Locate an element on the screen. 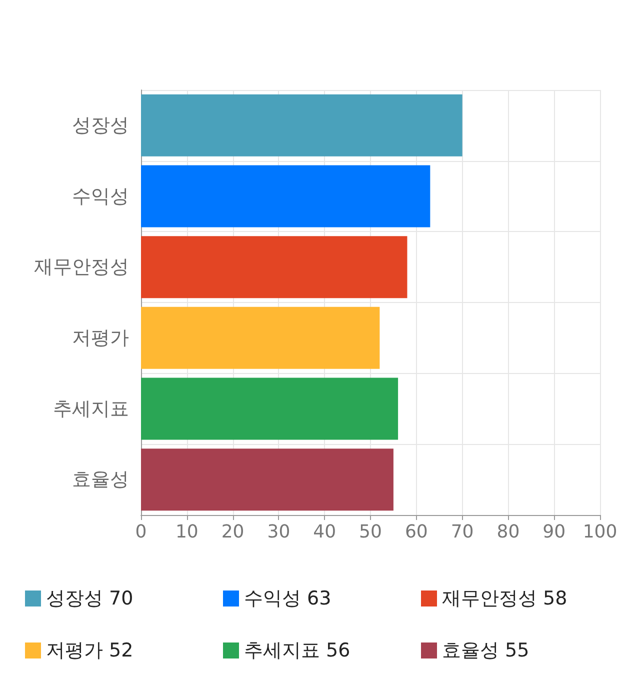  x-tick-label: 10 is located at coordinates (186, 532).